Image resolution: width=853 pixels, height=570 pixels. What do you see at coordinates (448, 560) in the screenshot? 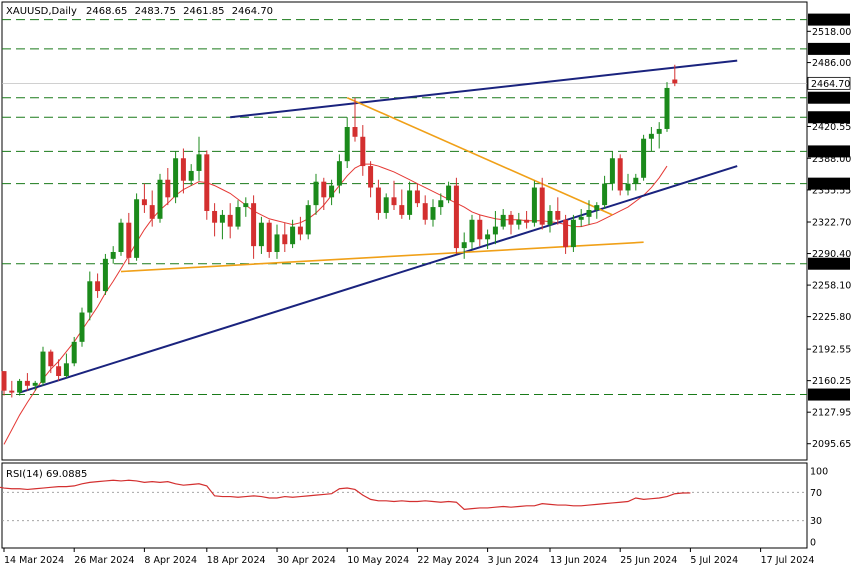
I see `x-tick-label: 22 May 2024` at bounding box center [448, 560].